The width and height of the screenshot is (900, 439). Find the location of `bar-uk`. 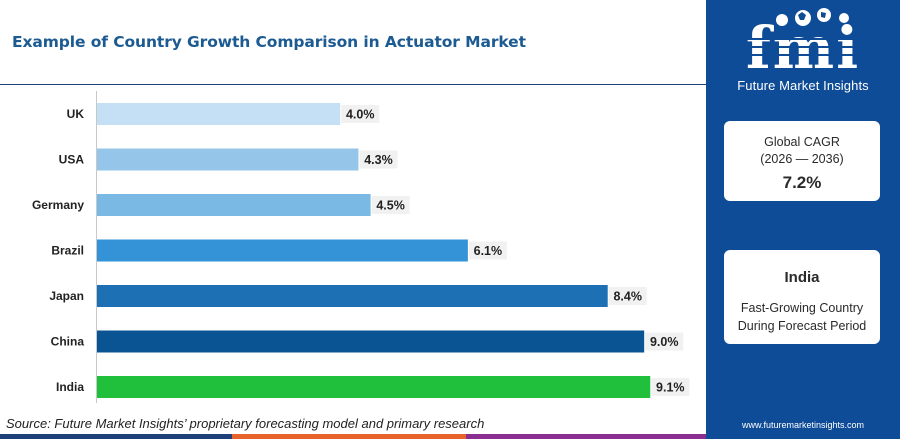

bar-uk is located at coordinates (219, 114).